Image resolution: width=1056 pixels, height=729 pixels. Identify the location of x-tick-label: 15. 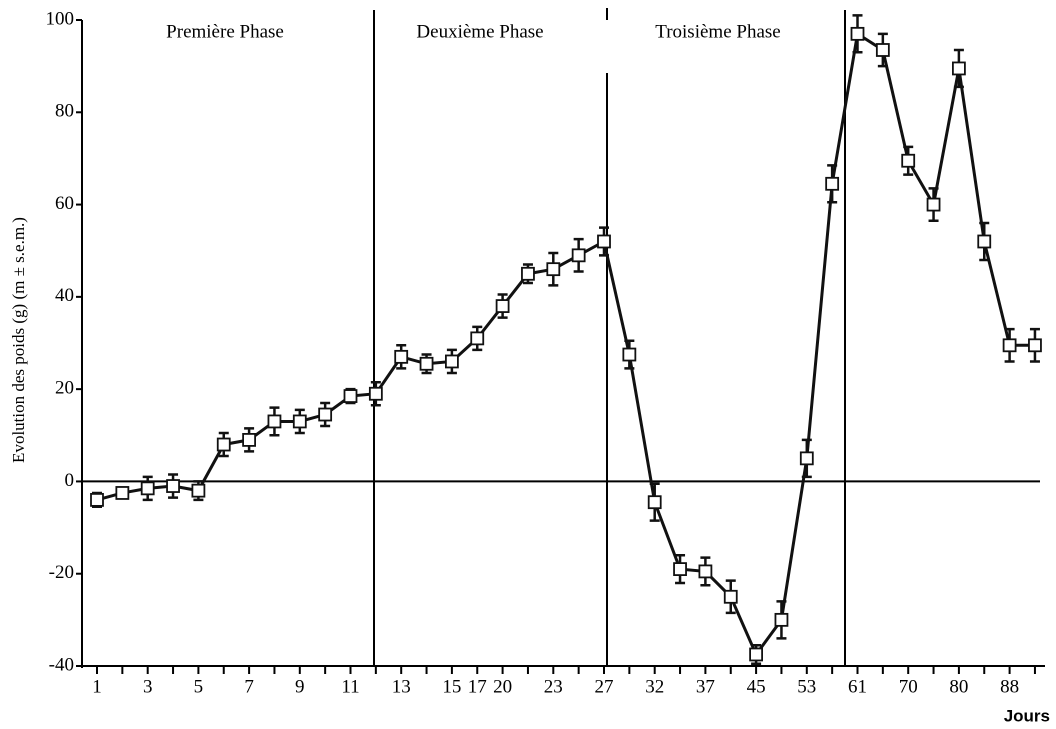
(451, 686).